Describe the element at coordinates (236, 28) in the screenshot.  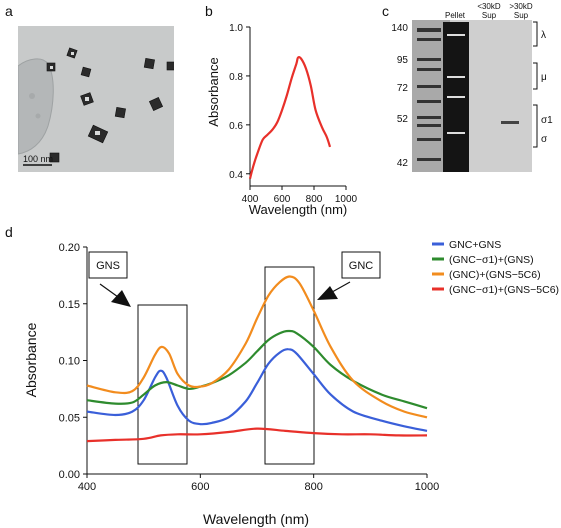
I see `y-tick-label: 1.0` at that location.